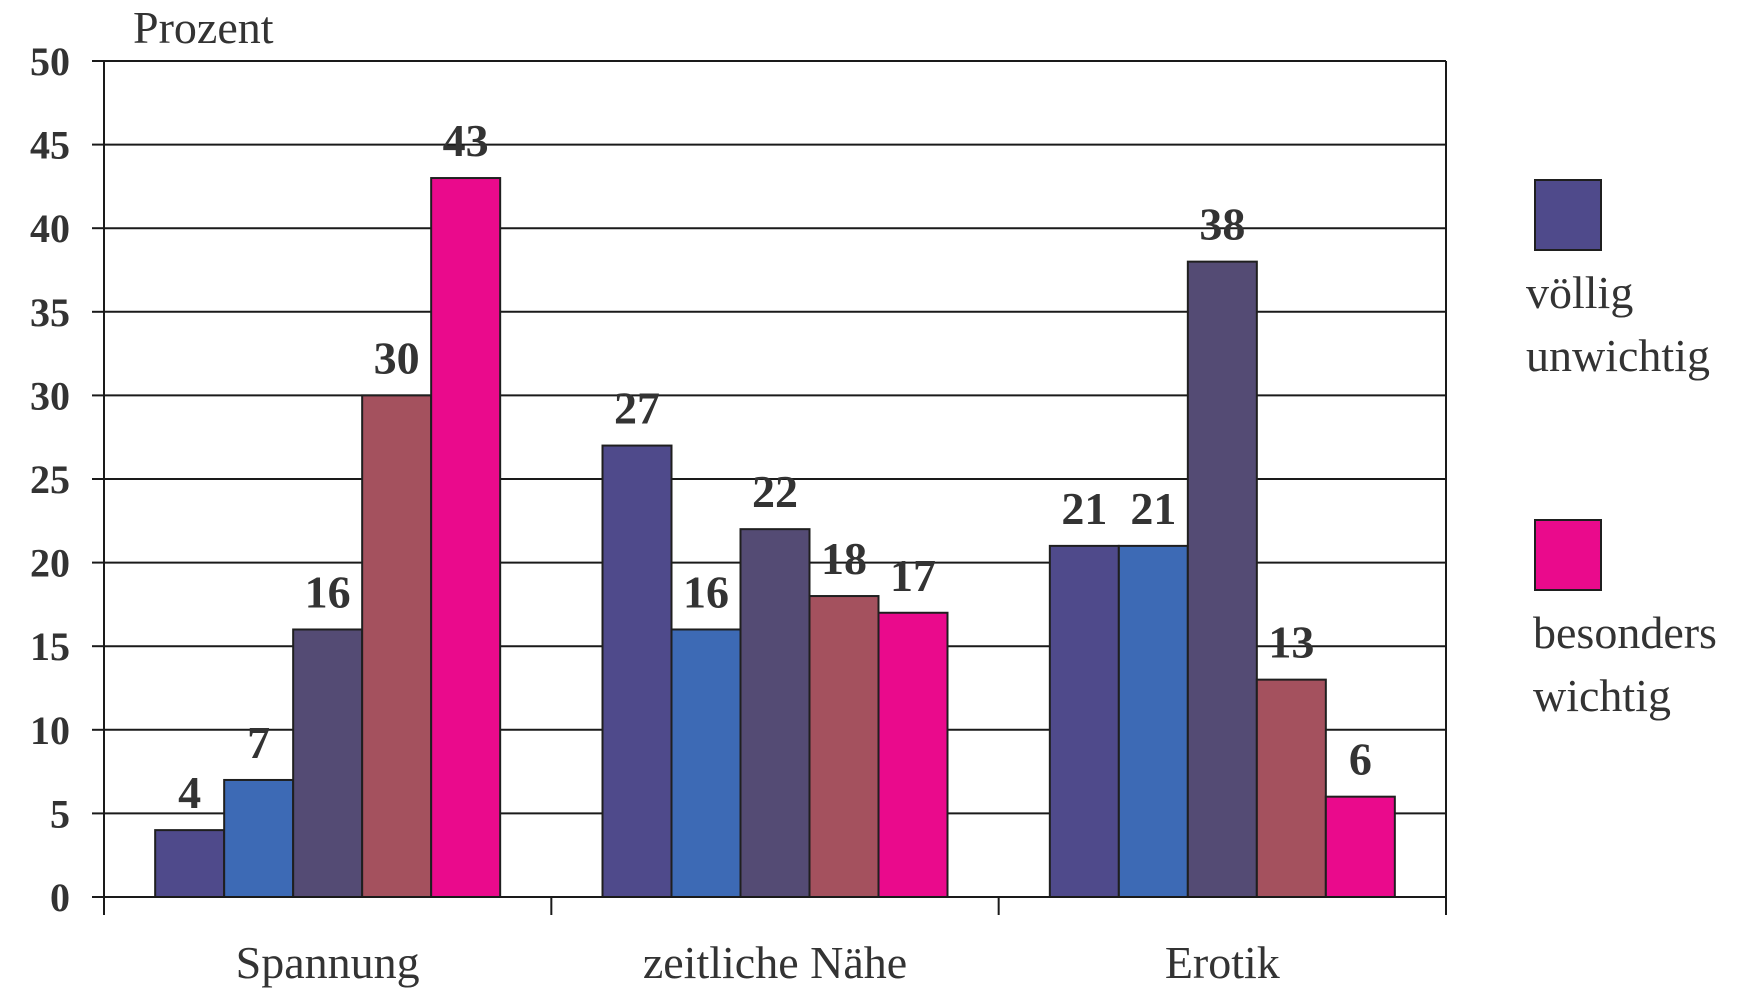 Image resolution: width=1753 pixels, height=990 pixels. Describe the element at coordinates (189, 792) in the screenshot. I see `data-label: 4` at that location.